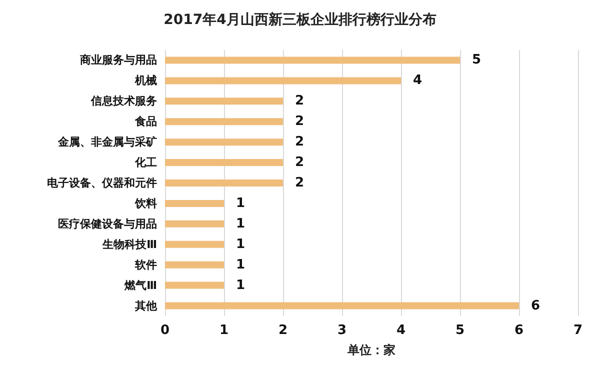 The height and width of the screenshot is (374, 600). I want to click on data-label: 5, so click(477, 60).